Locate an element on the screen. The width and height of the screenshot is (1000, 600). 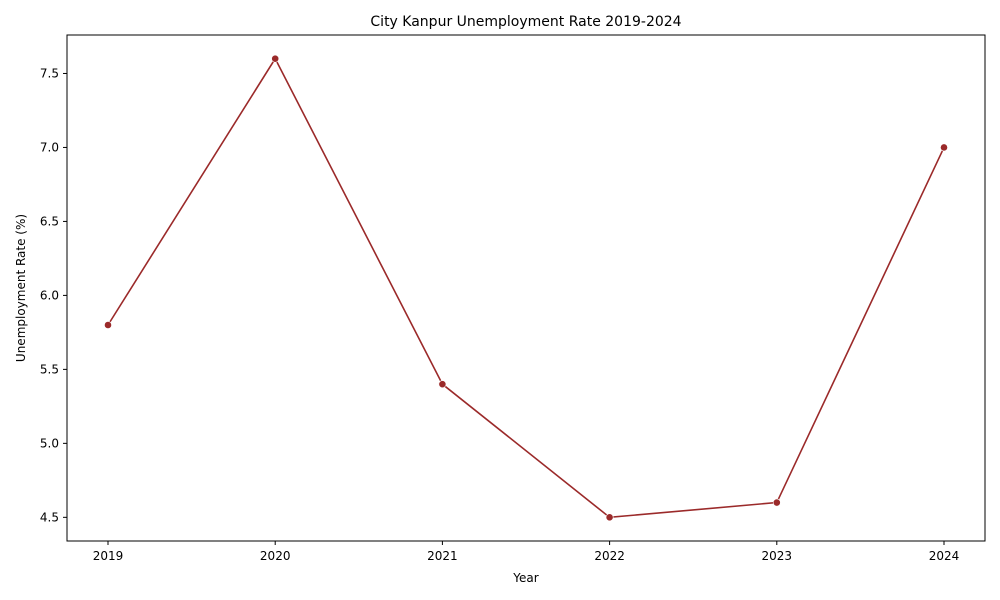
chart-title: City Kanpur Unemployment Rate 2019-2024 is located at coordinates (525, 22).